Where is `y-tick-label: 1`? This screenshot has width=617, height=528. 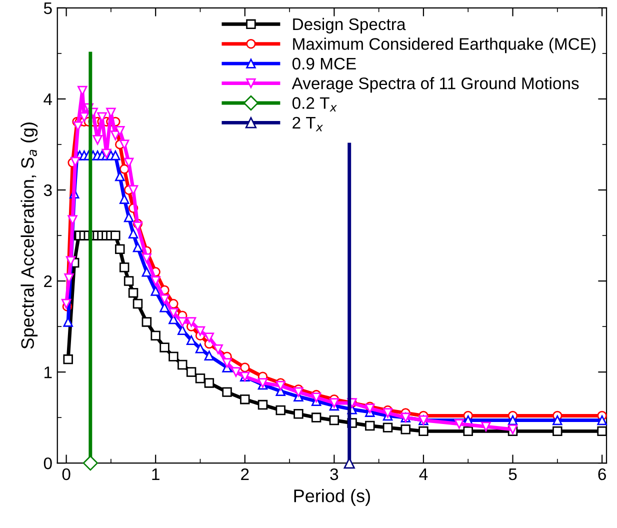 y-tick-label: 1 is located at coordinates (48, 372).